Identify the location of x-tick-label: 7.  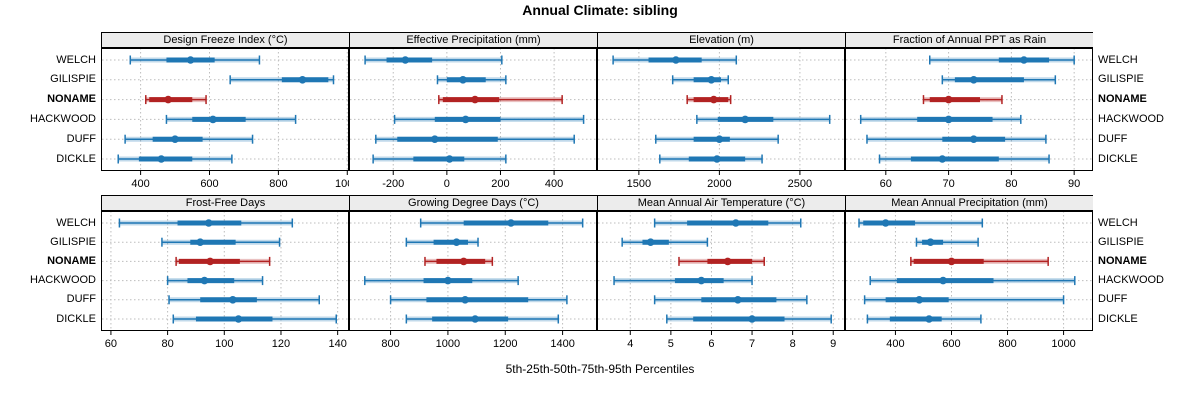
(752, 344).